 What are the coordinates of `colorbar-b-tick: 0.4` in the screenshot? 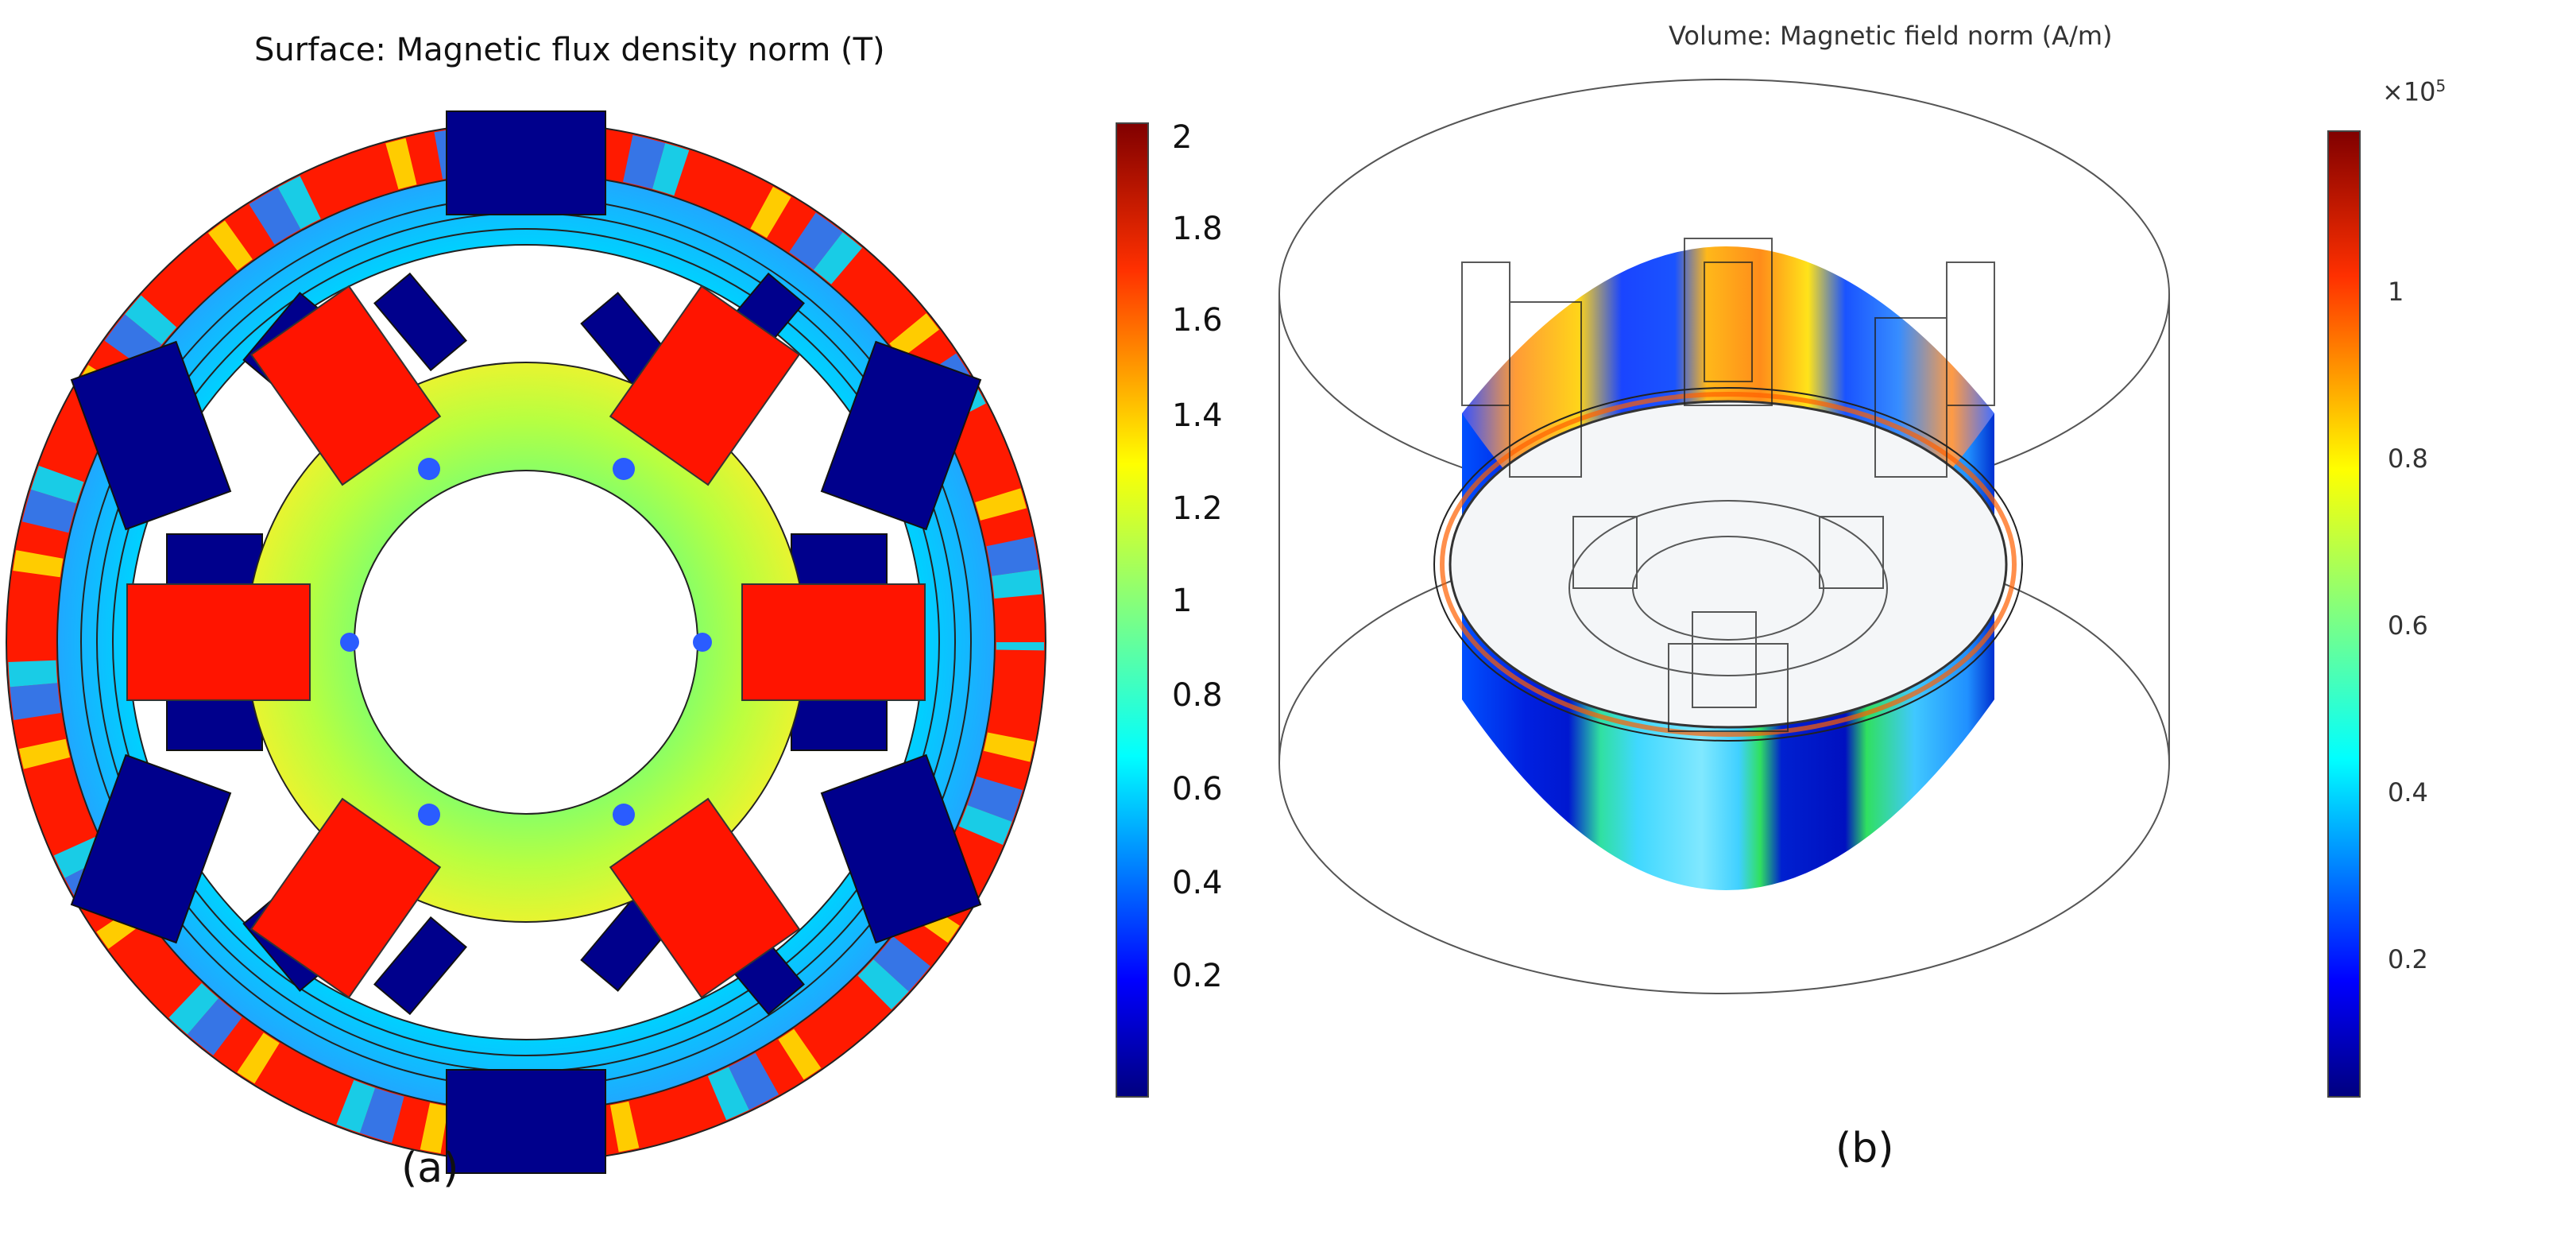 It's located at (2408, 793).